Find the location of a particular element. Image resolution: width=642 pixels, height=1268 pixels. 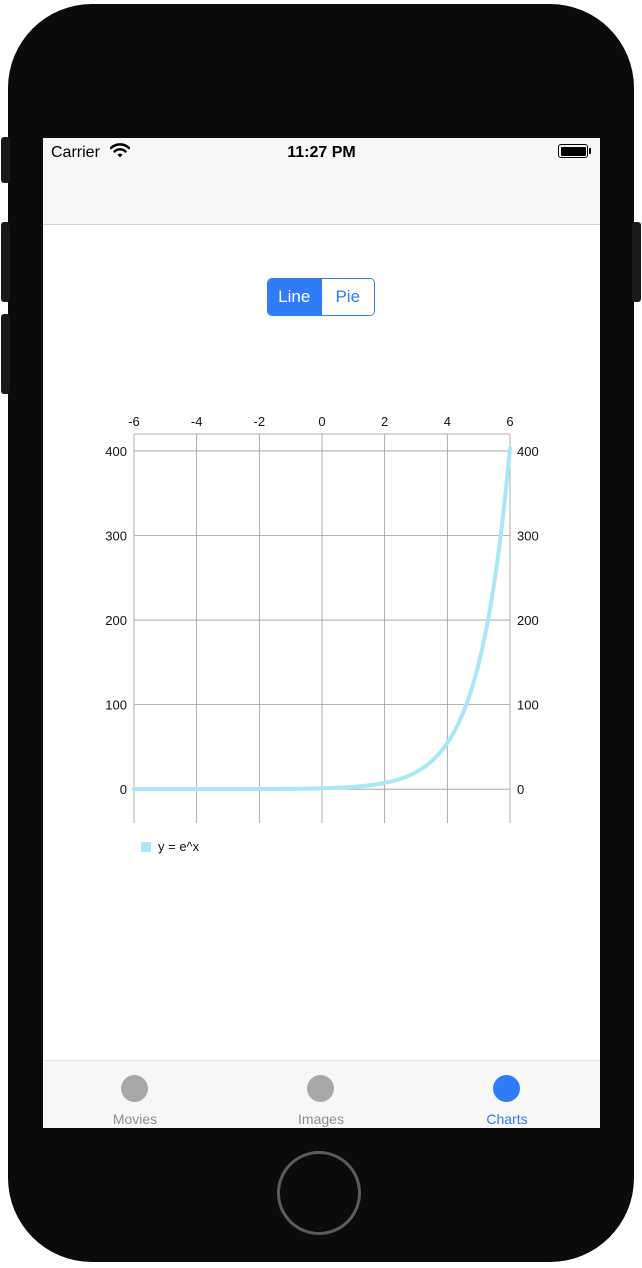

status-time: 11:27 PM is located at coordinates (321, 152).